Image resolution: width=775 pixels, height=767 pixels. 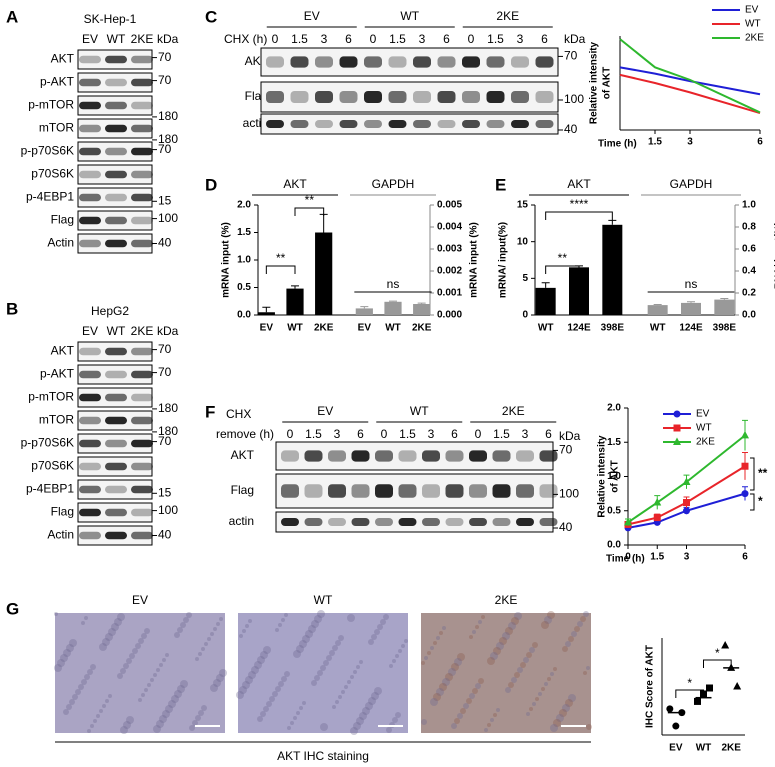 I want to click on group-label: EV, so click(x=325, y=411).